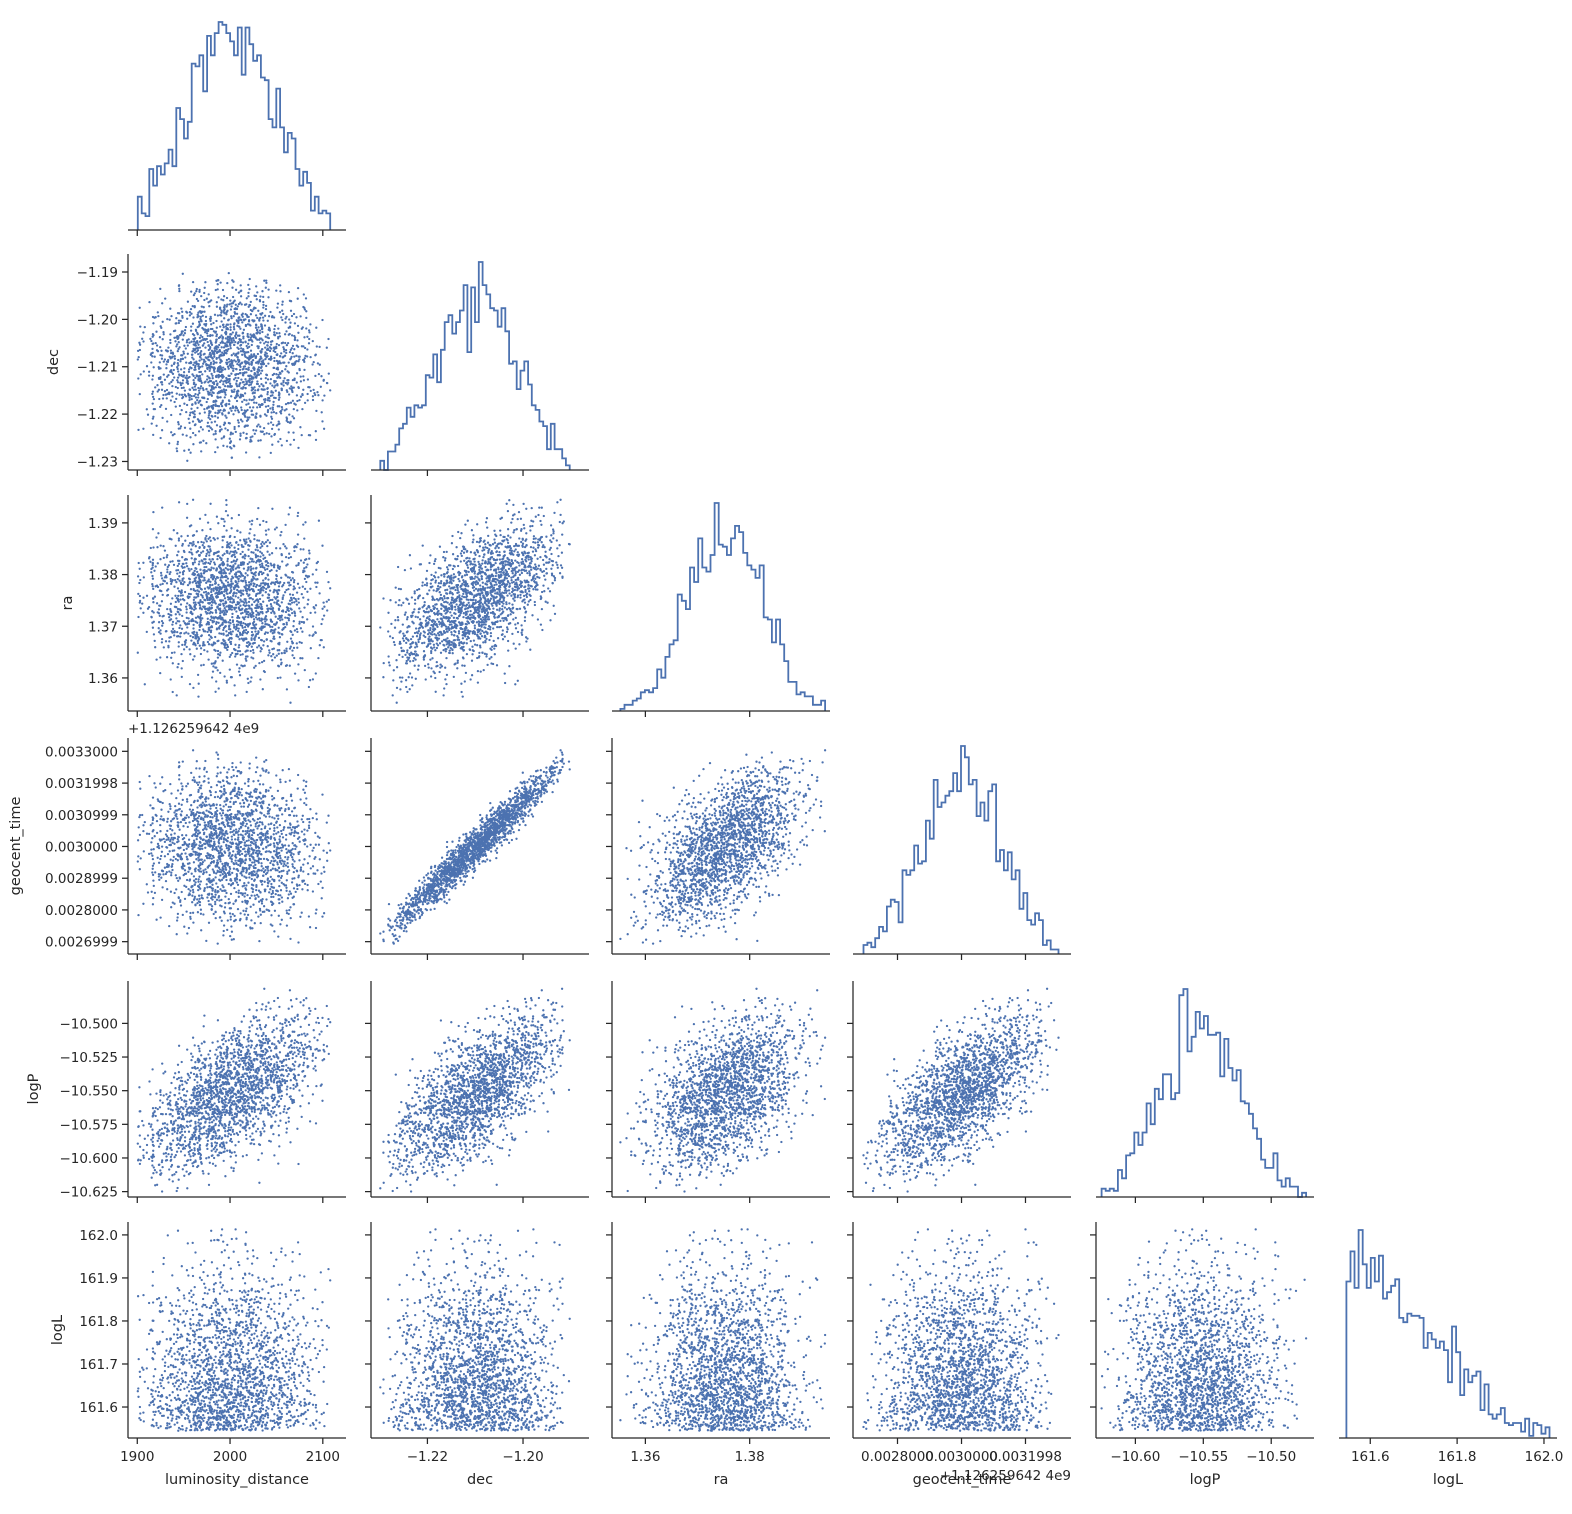 This screenshot has height=1514, width=1572. I want to click on panel-dec-vs-luminosity_distance: −1.23−1.22−1.21−1.20−1.19, so click(211, 365).